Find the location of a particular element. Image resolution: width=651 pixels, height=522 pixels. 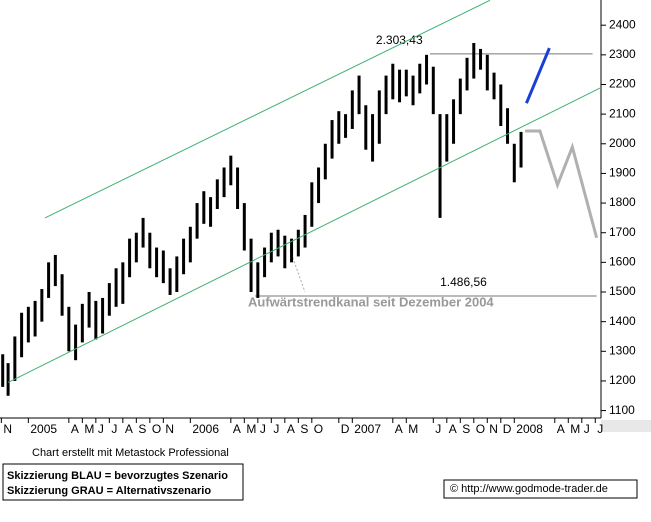

y-tick-label: 2000 is located at coordinates (622, 143).